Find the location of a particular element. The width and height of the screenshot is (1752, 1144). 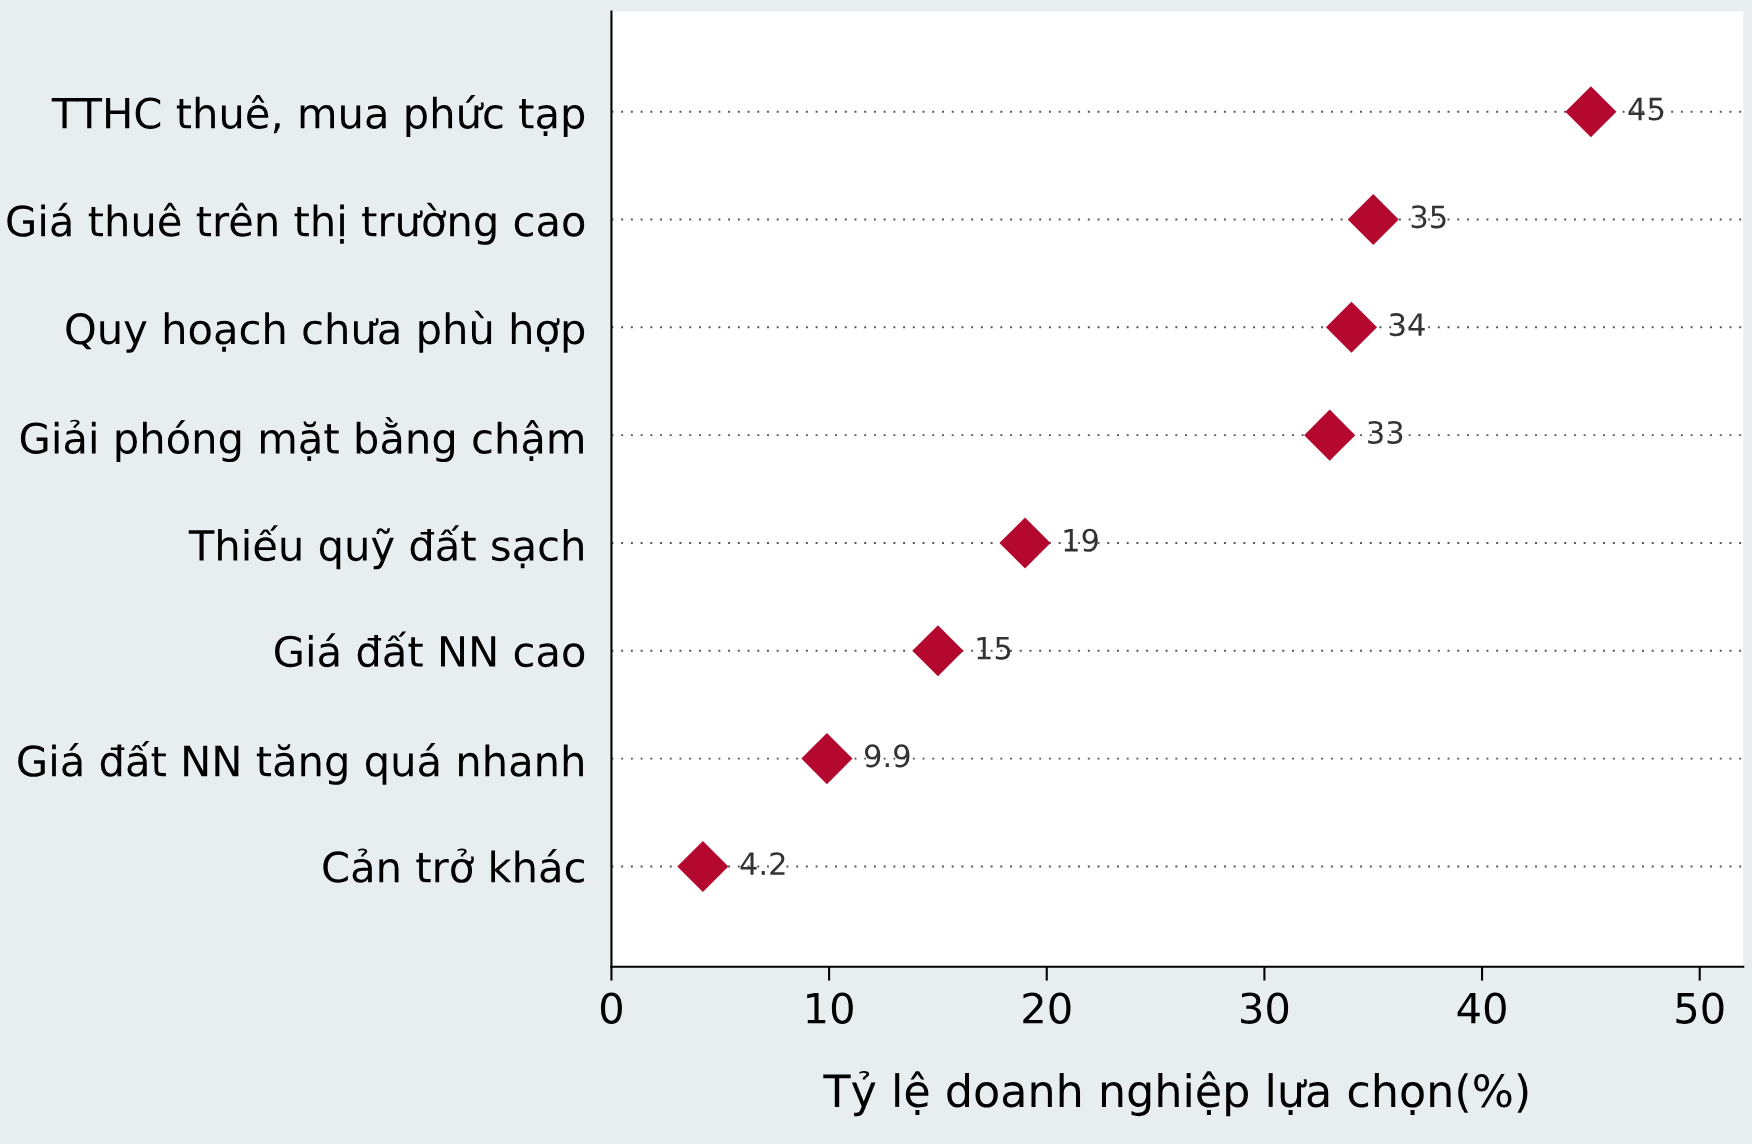

data-label: 19 is located at coordinates (1081, 540).